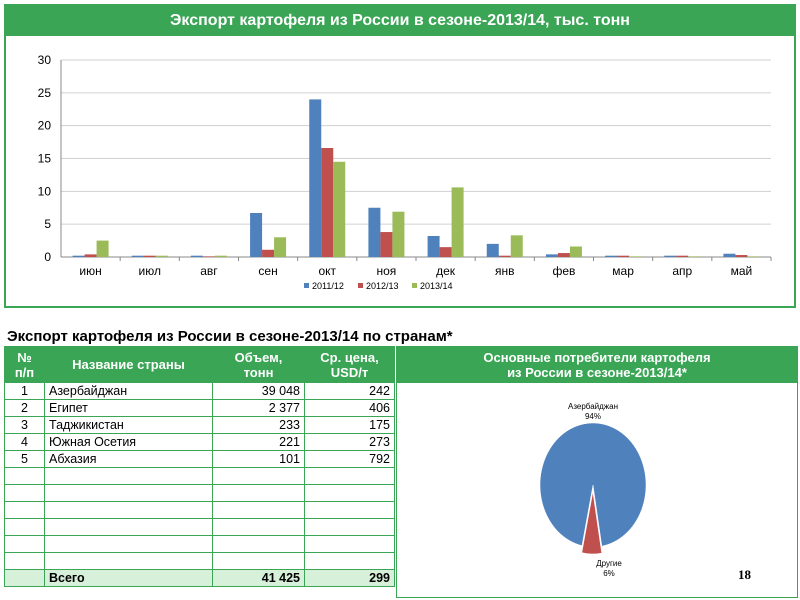  I want to click on header-number-line1: №, so click(24, 357).